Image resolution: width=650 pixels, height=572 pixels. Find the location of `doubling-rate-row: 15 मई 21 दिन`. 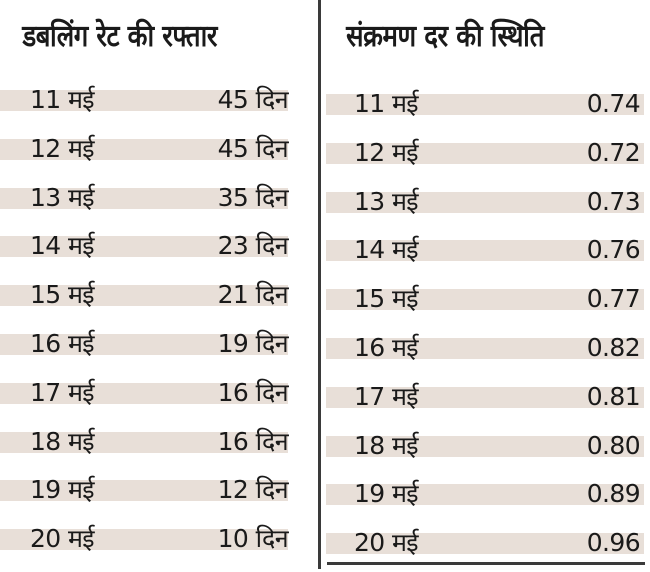

doubling-rate-row: 15 मई 21 दिन is located at coordinates (151, 299).